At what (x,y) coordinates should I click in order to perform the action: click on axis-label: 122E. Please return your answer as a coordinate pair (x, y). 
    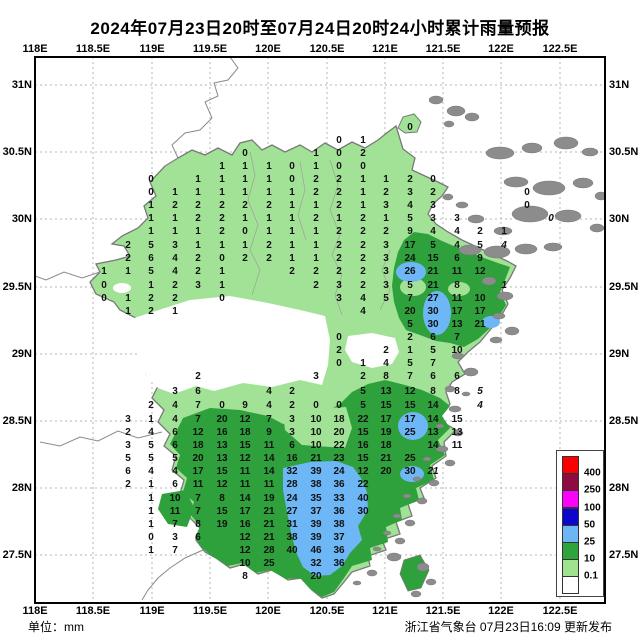
    Looking at the image, I should click on (501, 49).